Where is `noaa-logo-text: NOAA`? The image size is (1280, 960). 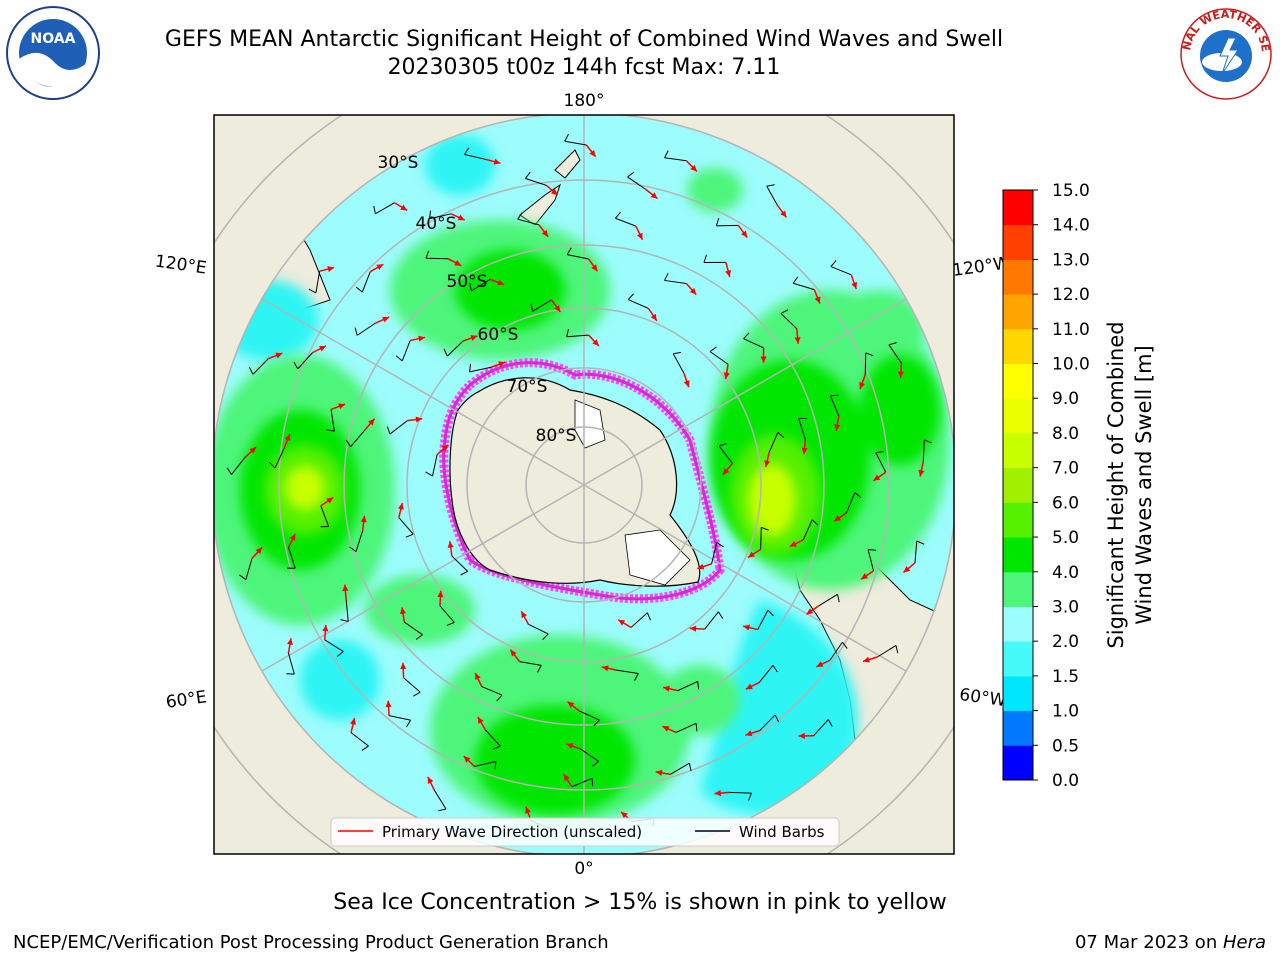
noaa-logo-text: NOAA is located at coordinates (53, 39).